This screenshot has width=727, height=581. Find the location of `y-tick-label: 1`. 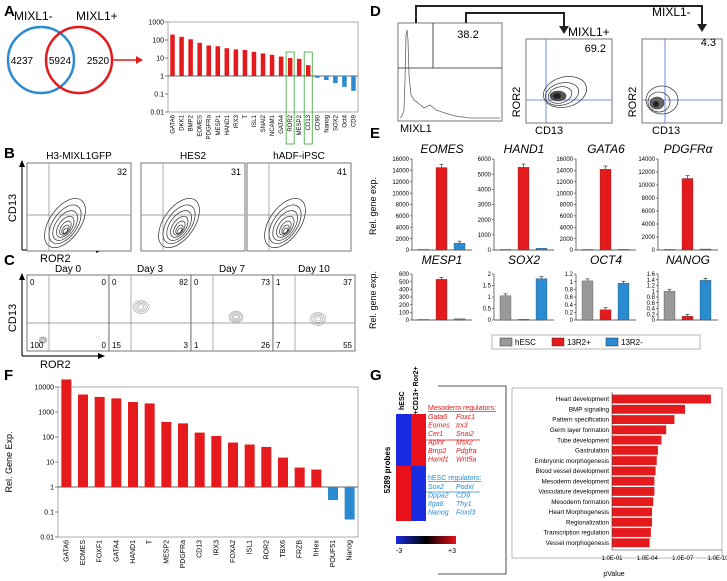

y-tick-label: 1 is located at coordinates (162, 77).